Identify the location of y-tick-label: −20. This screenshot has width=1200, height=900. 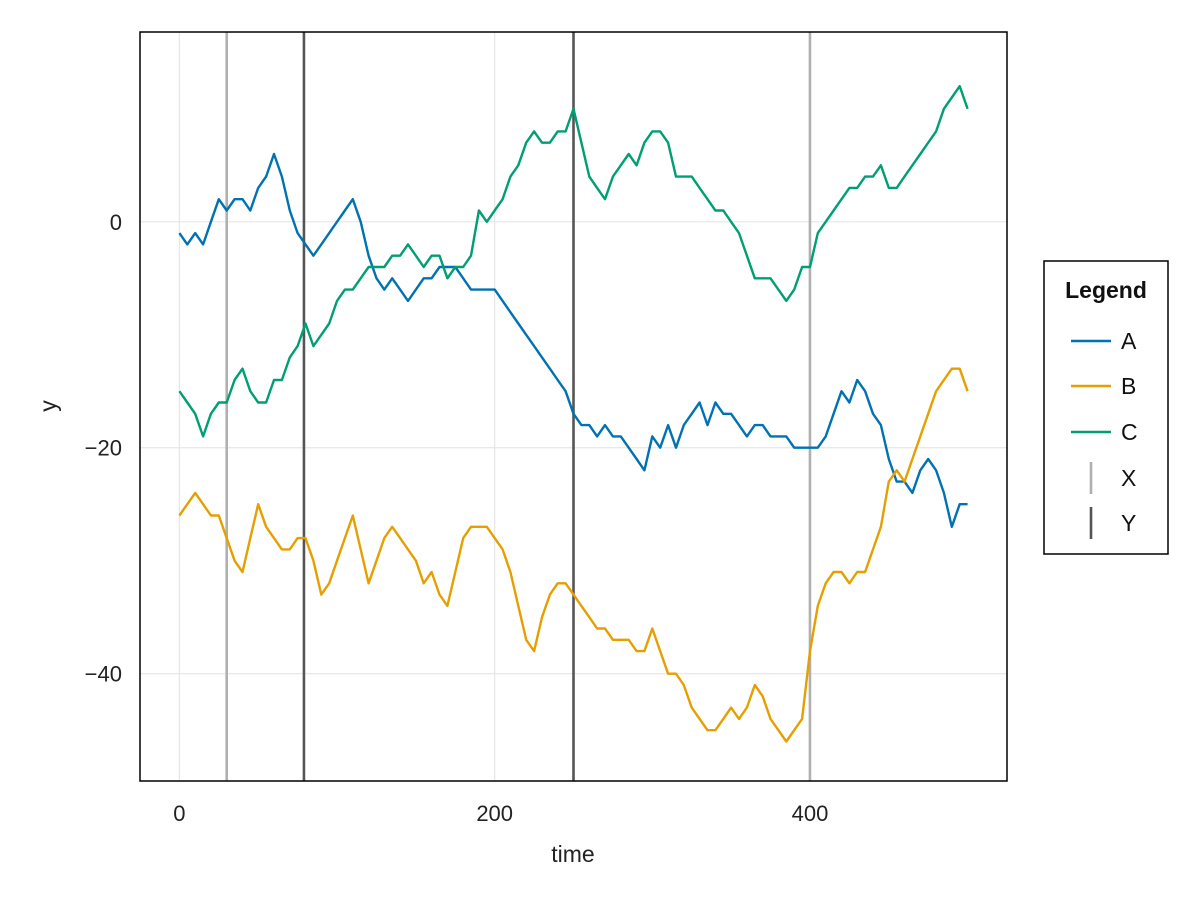
(103, 448).